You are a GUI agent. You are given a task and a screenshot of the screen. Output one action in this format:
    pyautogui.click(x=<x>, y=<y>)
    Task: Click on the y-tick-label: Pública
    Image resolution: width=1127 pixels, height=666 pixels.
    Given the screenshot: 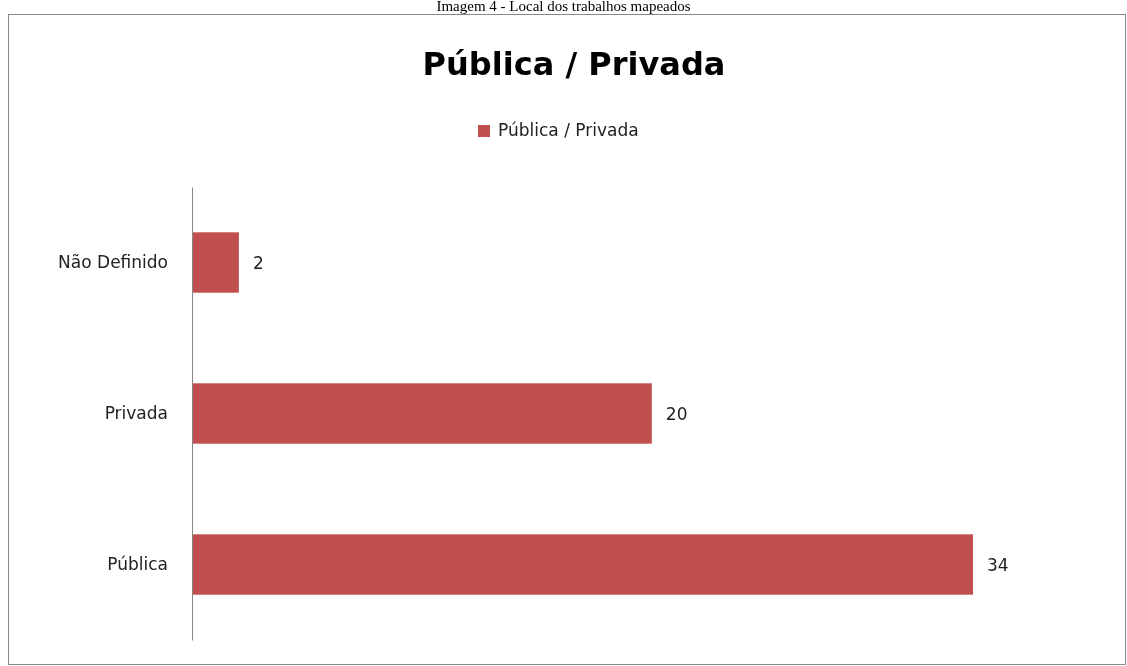 What is the action you would take?
    pyautogui.click(x=137, y=563)
    